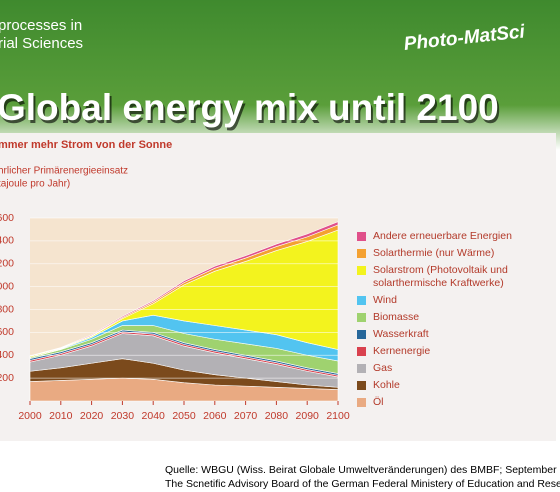  Describe the element at coordinates (437, 300) in the screenshot. I see `legend-item: Wind` at that location.